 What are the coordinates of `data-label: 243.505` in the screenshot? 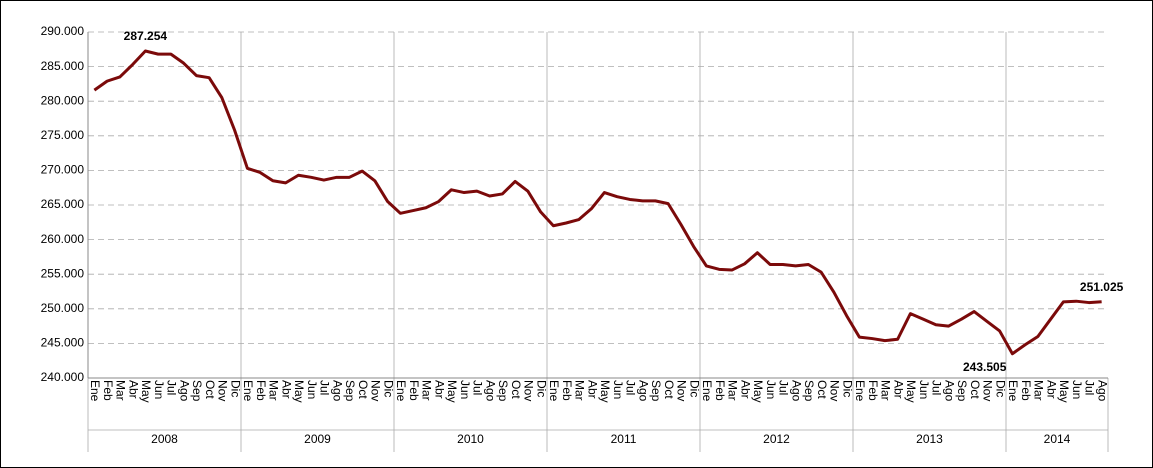 It's located at (985, 367).